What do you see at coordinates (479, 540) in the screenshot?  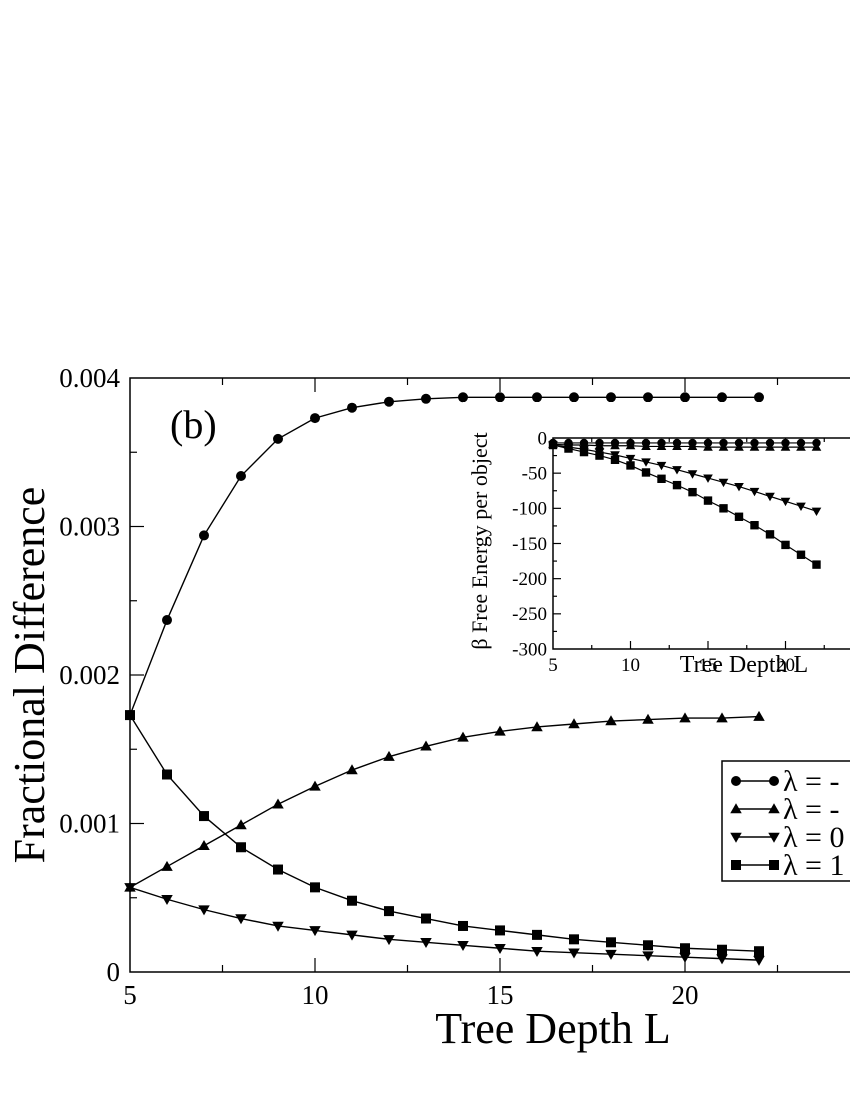 I see `inset-y-axis-label: β Free Energy per object` at bounding box center [479, 540].